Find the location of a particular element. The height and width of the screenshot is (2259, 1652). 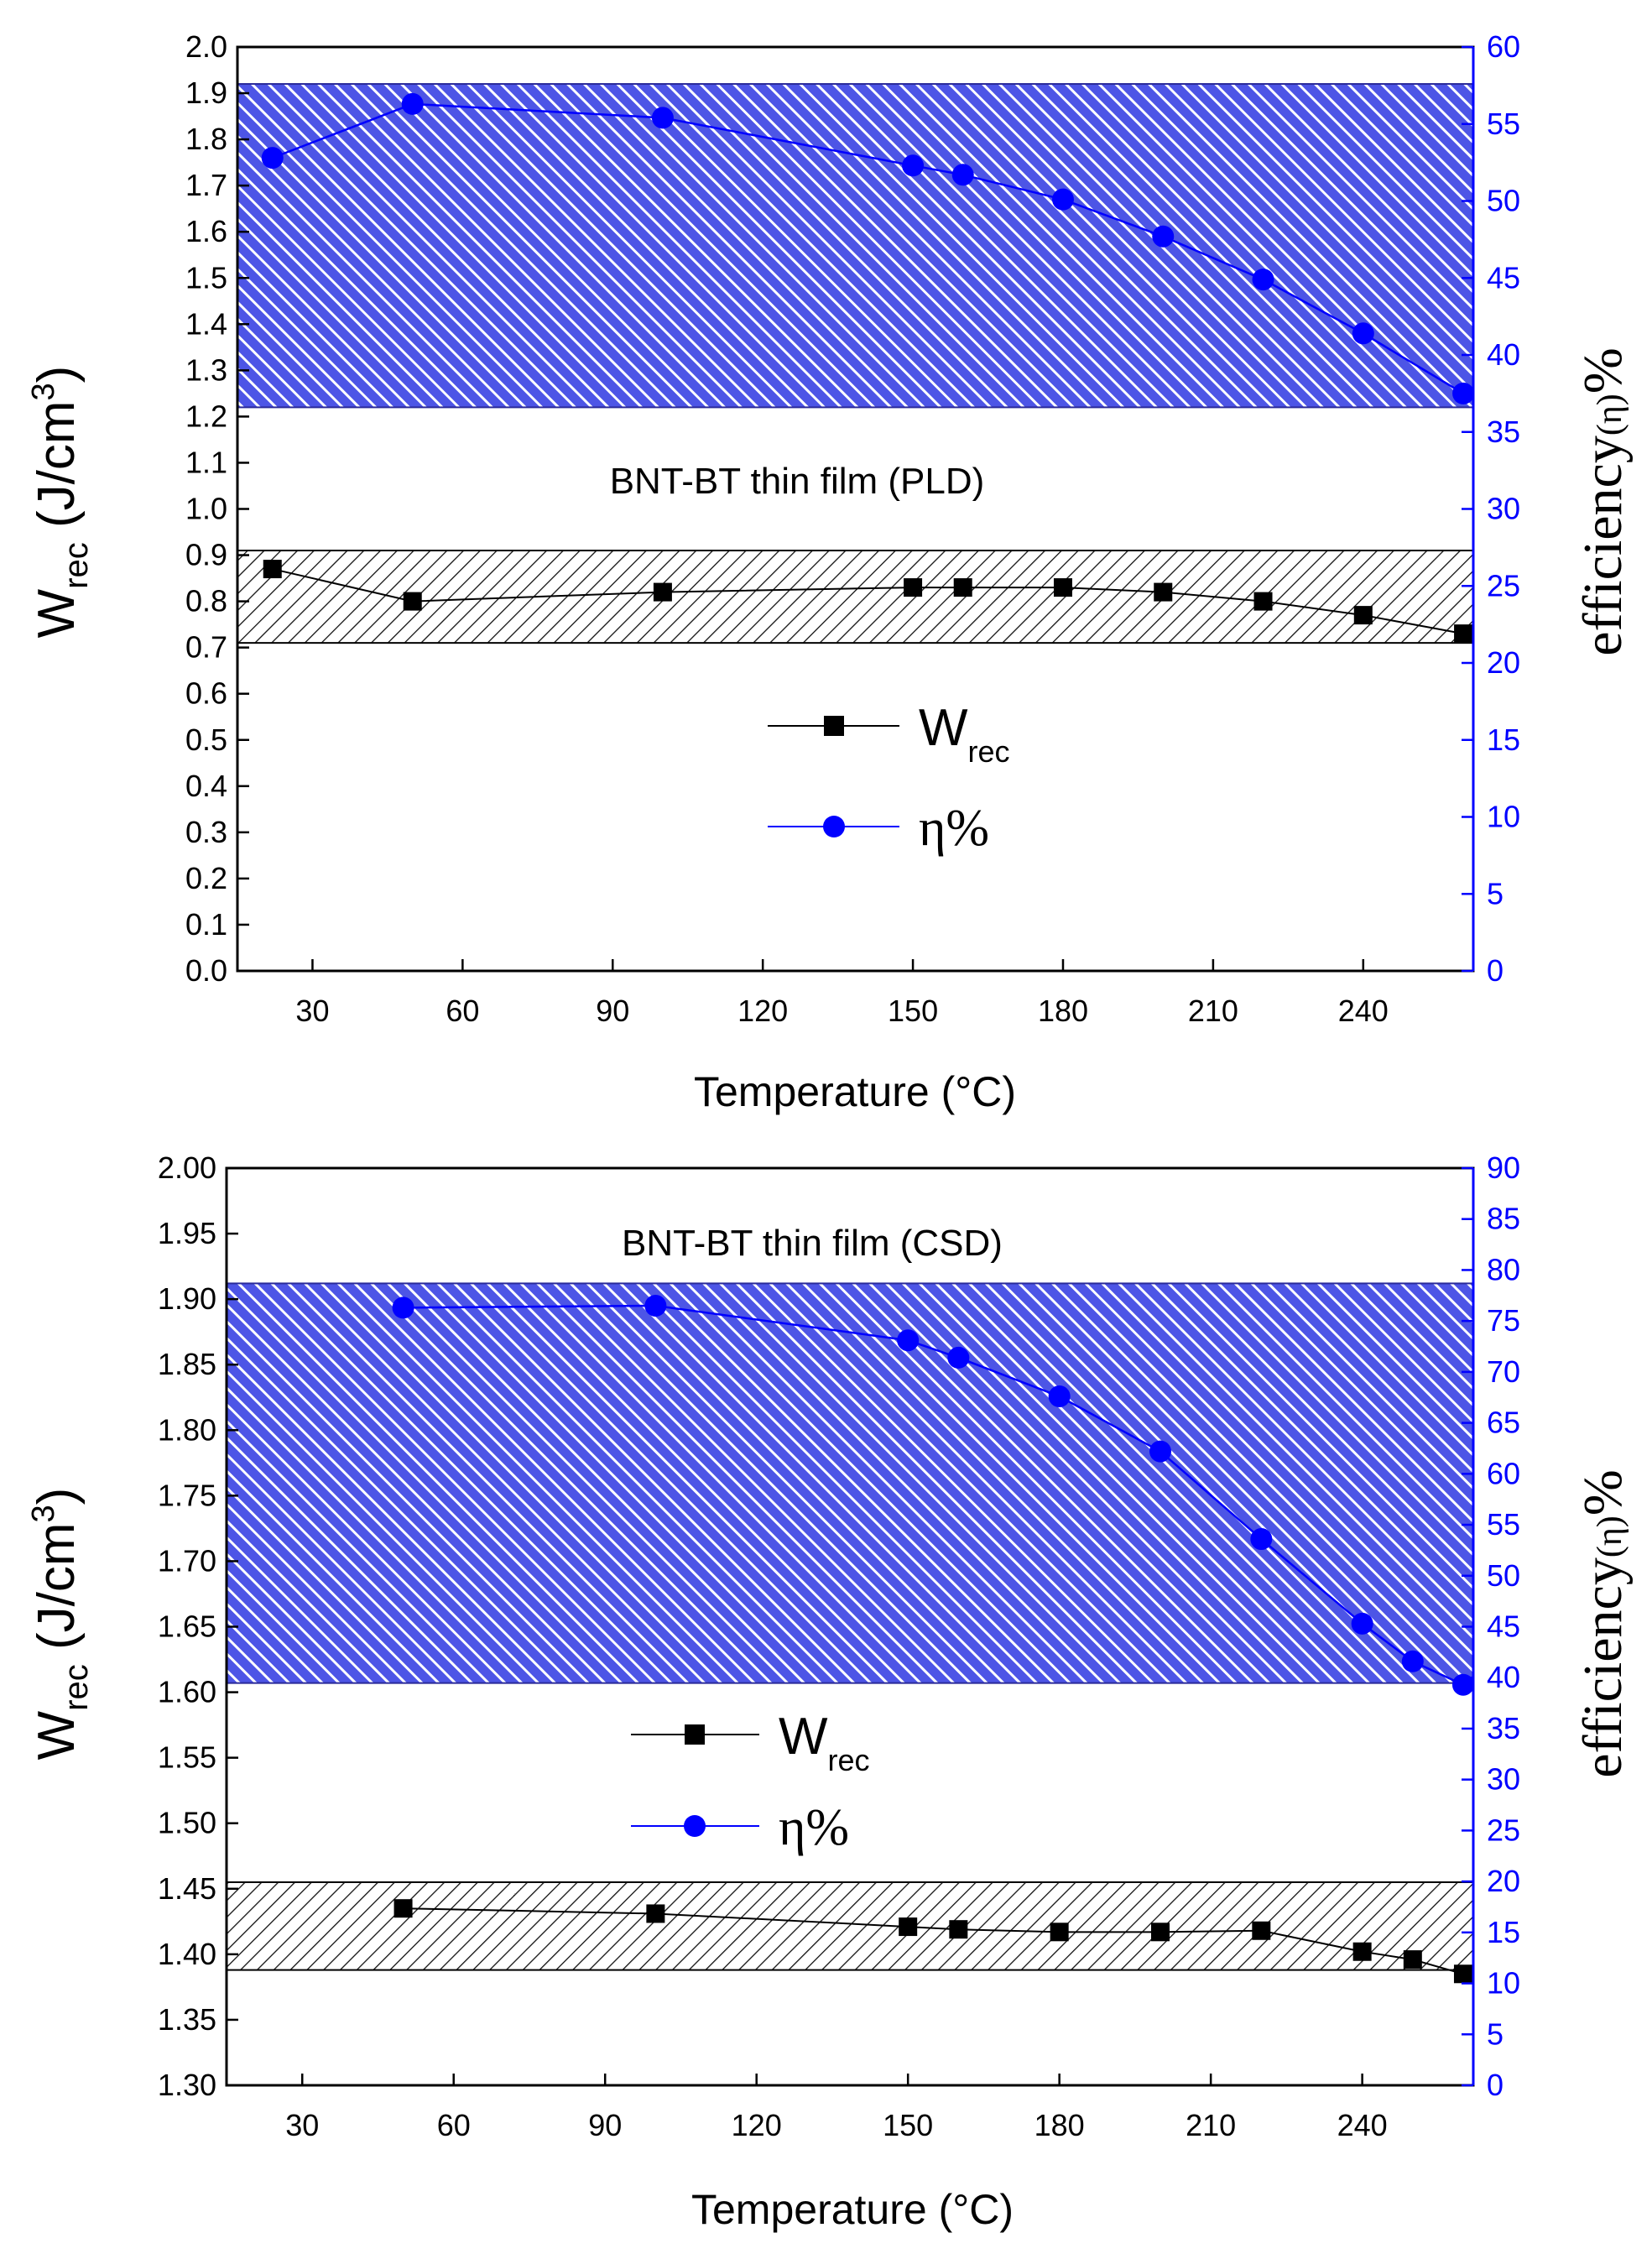

band-black-bottom is located at coordinates (850, 1926).